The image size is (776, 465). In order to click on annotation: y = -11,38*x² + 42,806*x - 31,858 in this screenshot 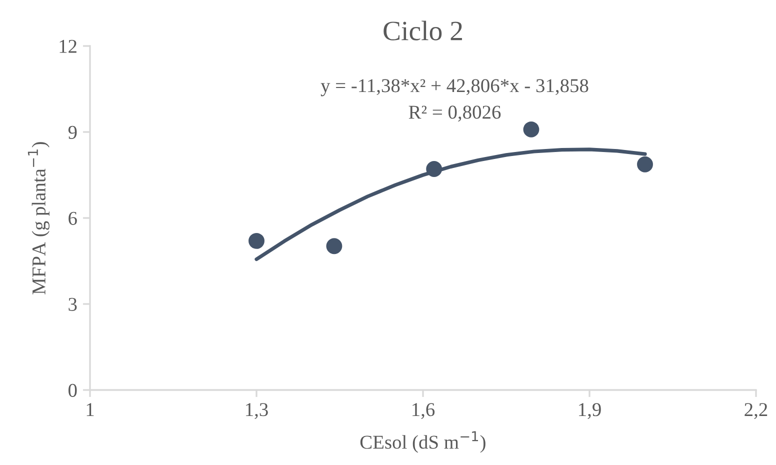, I will do `click(454, 87)`.